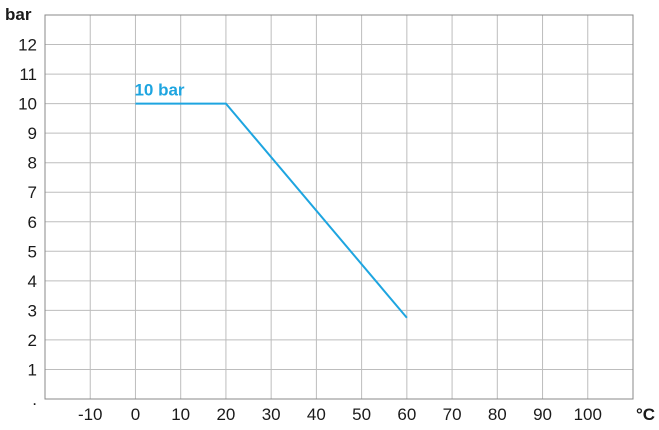 This screenshot has height=430, width=659. What do you see at coordinates (497, 414) in the screenshot?
I see `x-tick-label: 80` at bounding box center [497, 414].